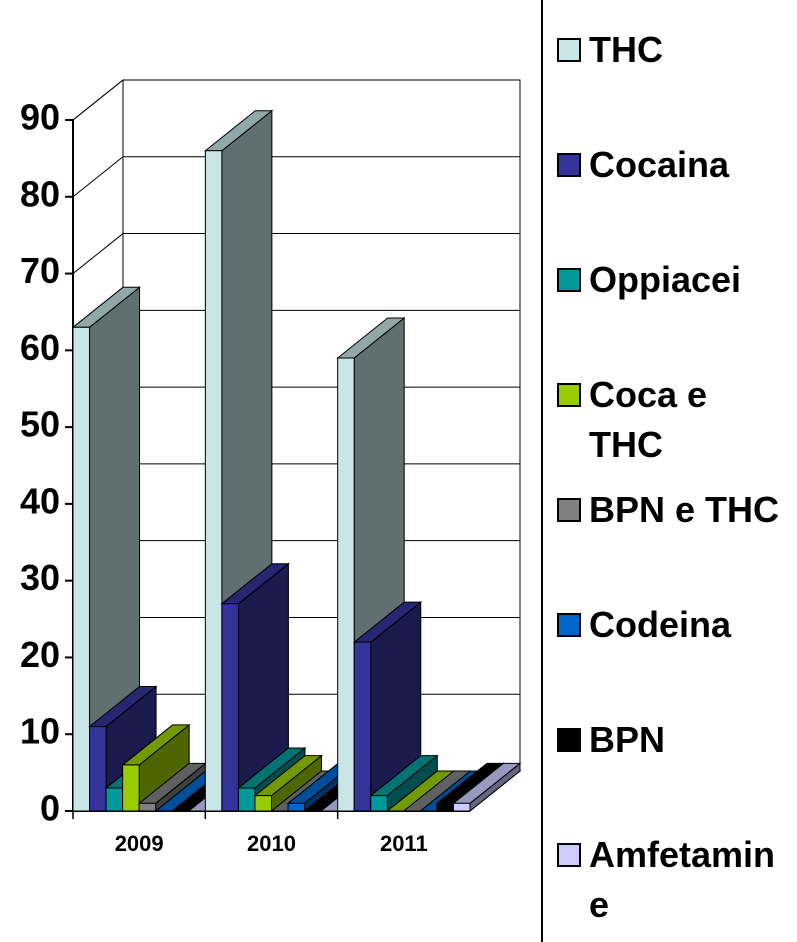 The image size is (797, 942). Describe the element at coordinates (139, 843) in the screenshot. I see `x-tick-label: 2009` at that location.